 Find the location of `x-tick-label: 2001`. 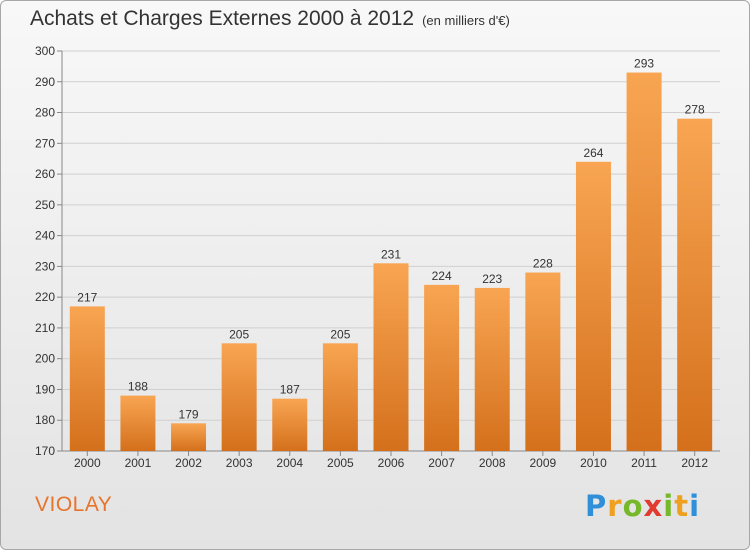

x-tick-label: 2001 is located at coordinates (138, 463).